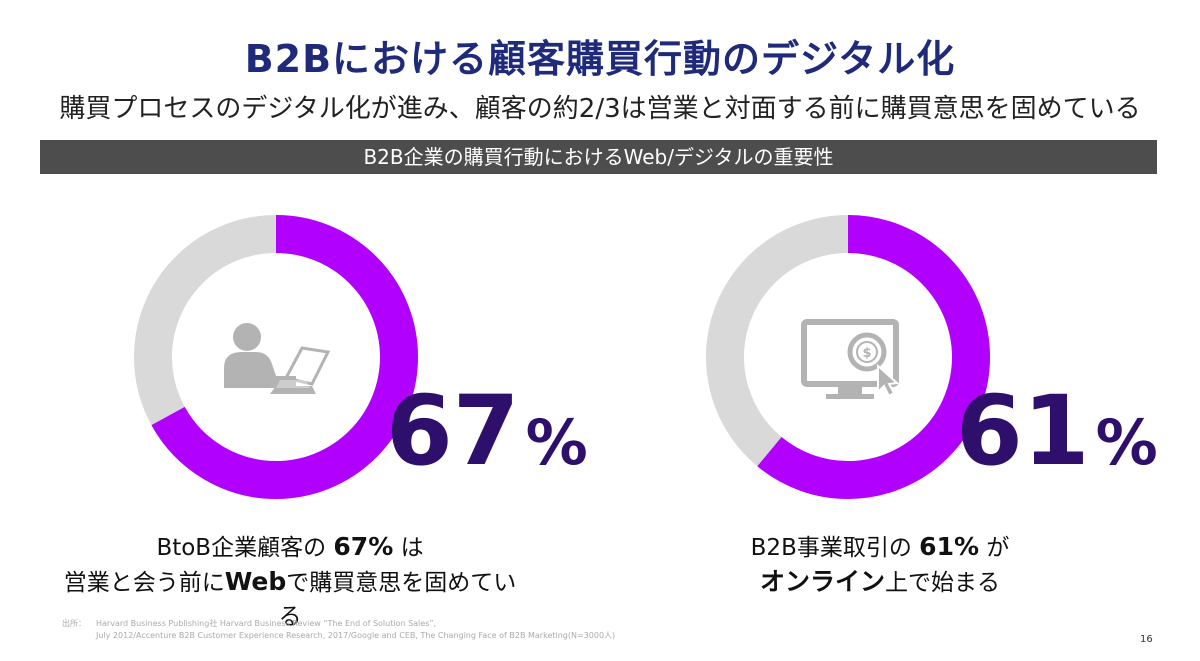 The image size is (1200, 661). Describe the element at coordinates (822, 581) in the screenshot. I see `caption-2-emphasis-online: オンライン` at that location.